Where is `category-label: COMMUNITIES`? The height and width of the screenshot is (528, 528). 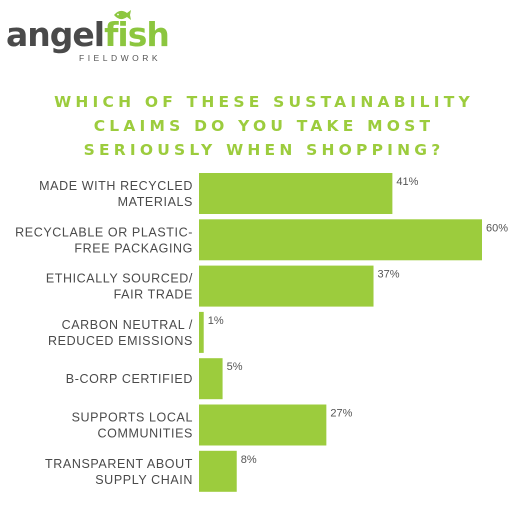
category-label: COMMUNITIES is located at coordinates (146, 434).